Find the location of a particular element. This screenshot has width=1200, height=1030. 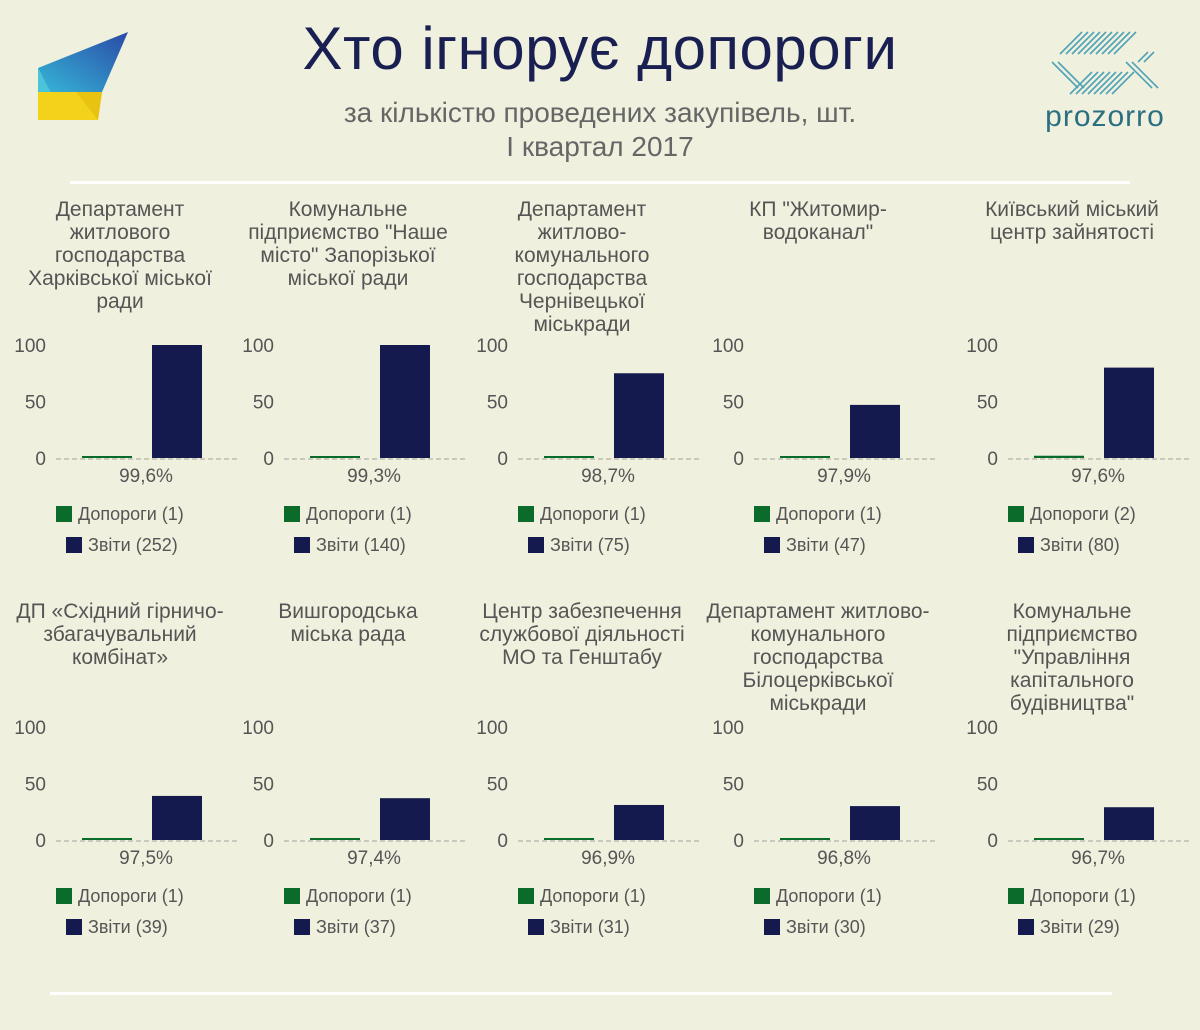

subtitle-line-1: за кількістю проведених закупівель, шт. is located at coordinates (600, 112).